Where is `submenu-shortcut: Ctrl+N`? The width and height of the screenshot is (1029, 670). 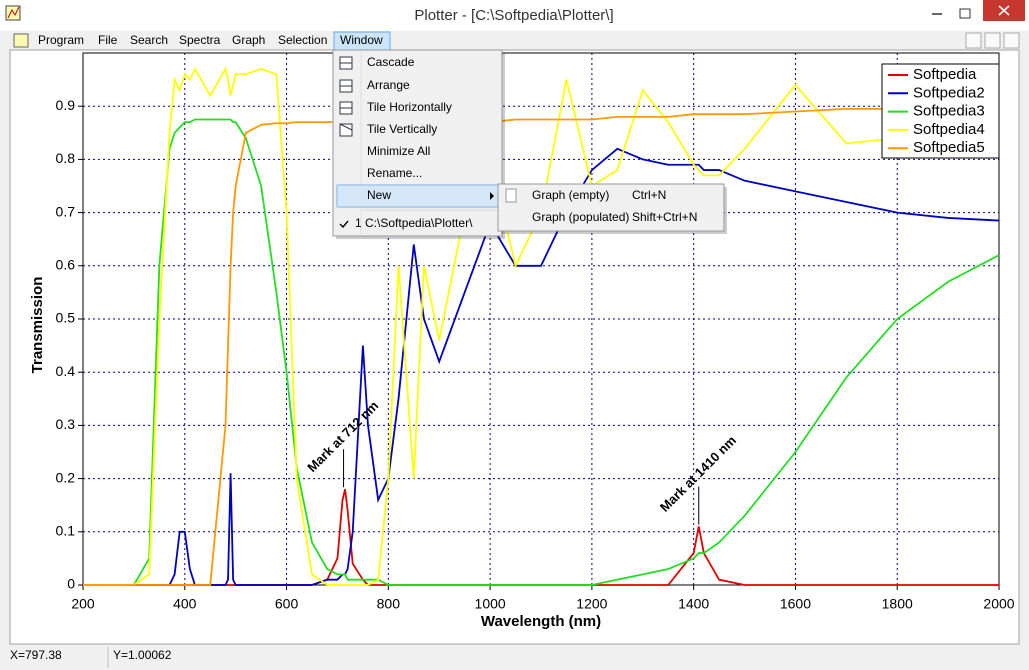
submenu-shortcut: Ctrl+N is located at coordinates (649, 195).